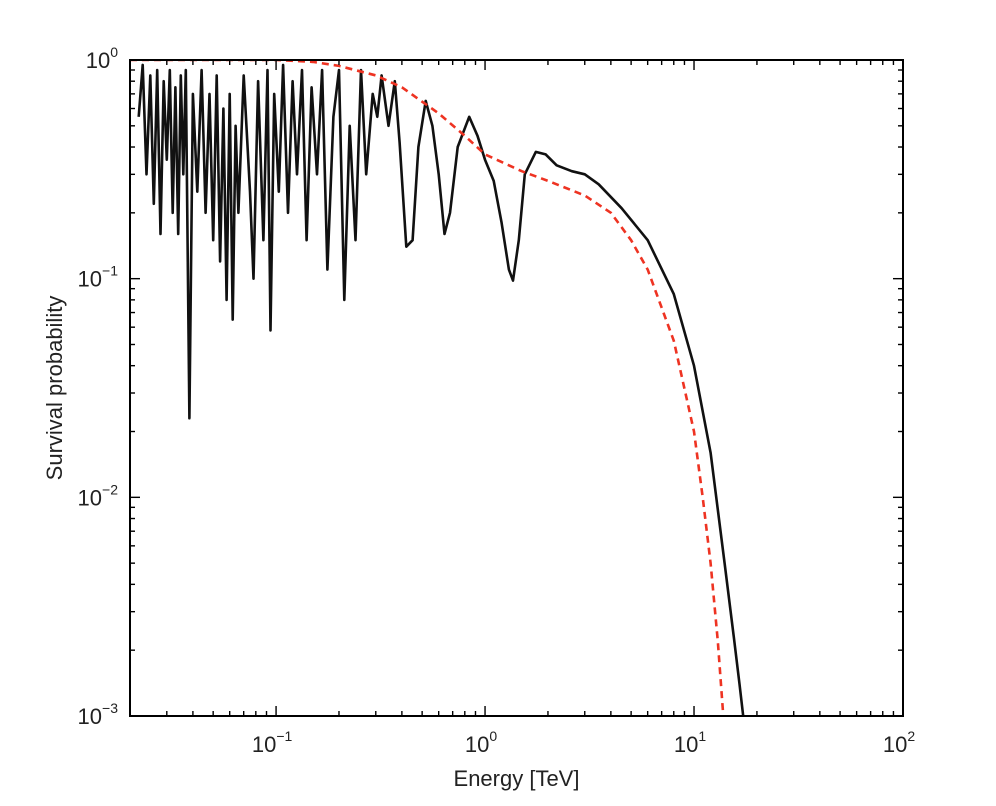  Describe the element at coordinates (899, 742) in the screenshot. I see `x-tick-label: 10²` at that location.